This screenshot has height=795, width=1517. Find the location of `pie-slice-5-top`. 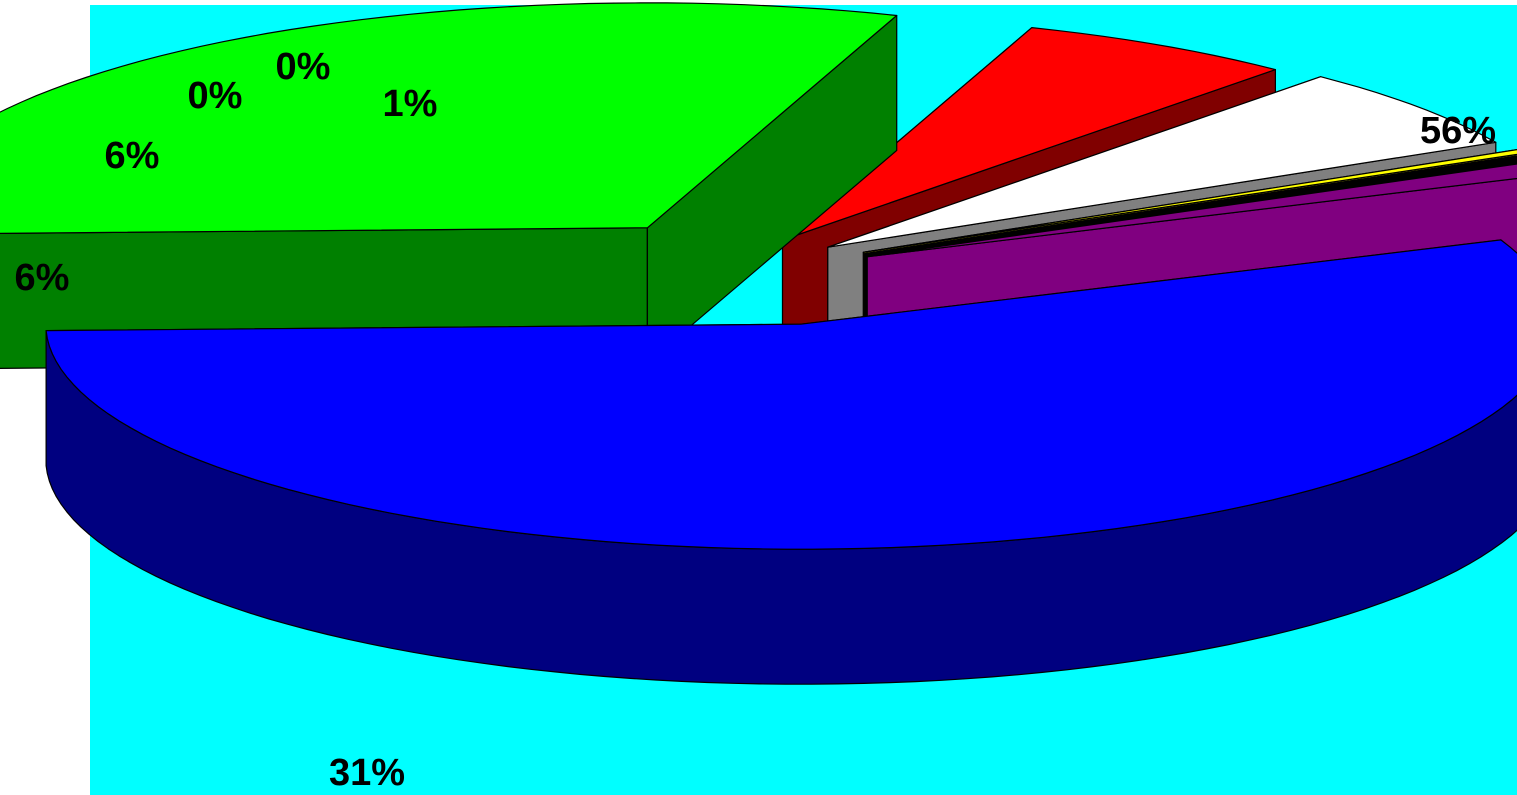

pie-slice-5-top is located at coordinates (1189, 201).